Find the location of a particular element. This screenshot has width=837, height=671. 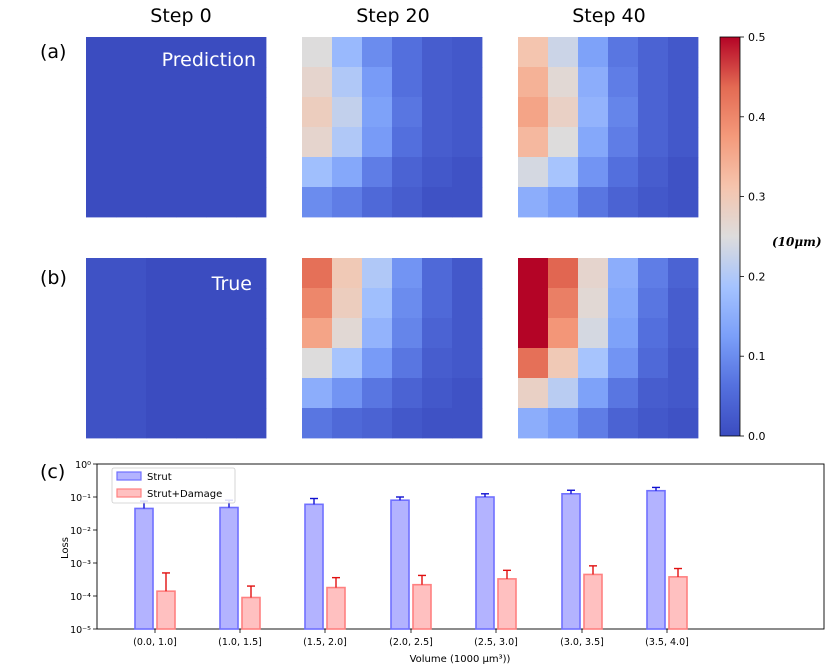

colorbar-tick-label: 0.2 is located at coordinates (757, 276).